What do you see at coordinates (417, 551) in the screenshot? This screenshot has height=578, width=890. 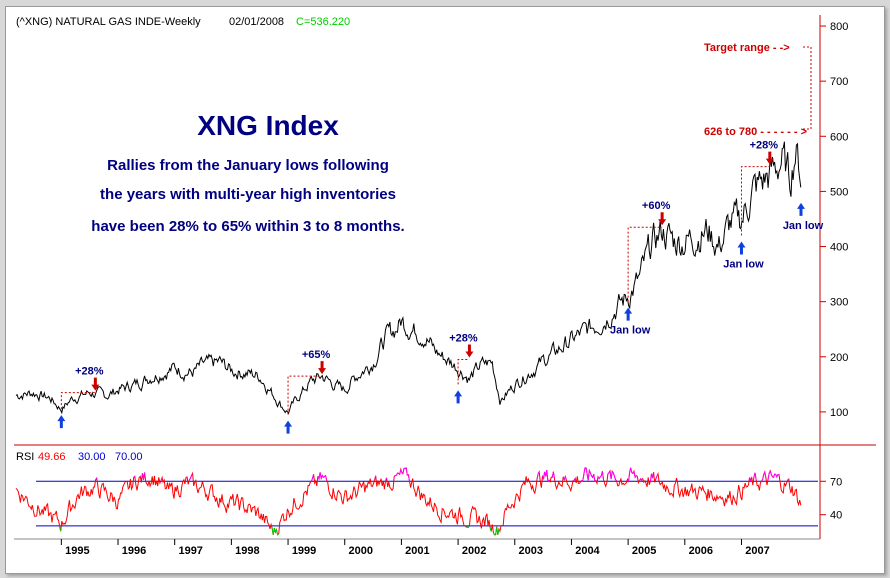 I see `year-tick-label: 2001` at bounding box center [417, 551].